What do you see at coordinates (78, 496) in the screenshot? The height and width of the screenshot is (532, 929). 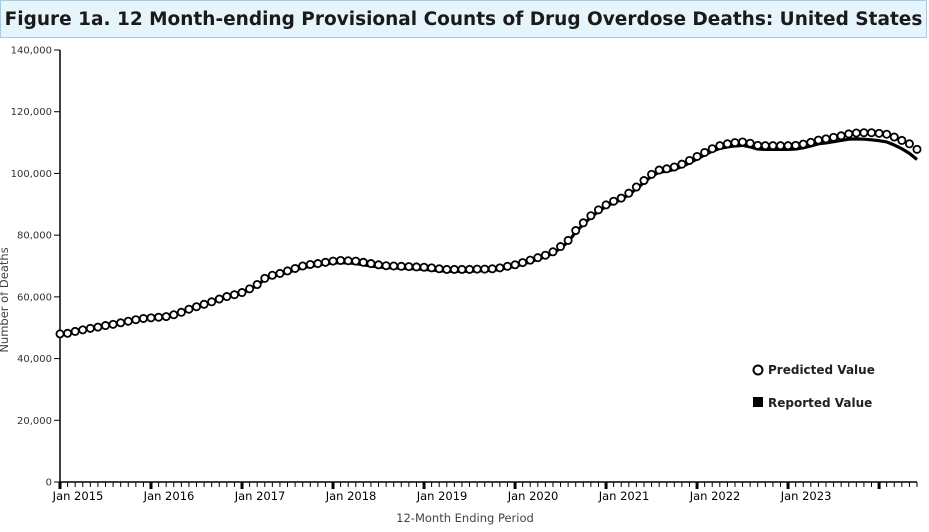 I see `x-tick-label: Jan 2015` at bounding box center [78, 496].